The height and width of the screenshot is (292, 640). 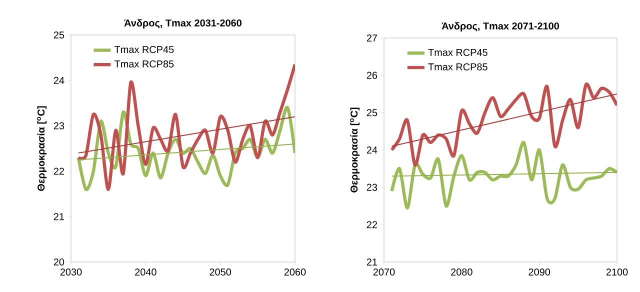 I want to click on x-tick-label: 2090, so click(x=539, y=272).